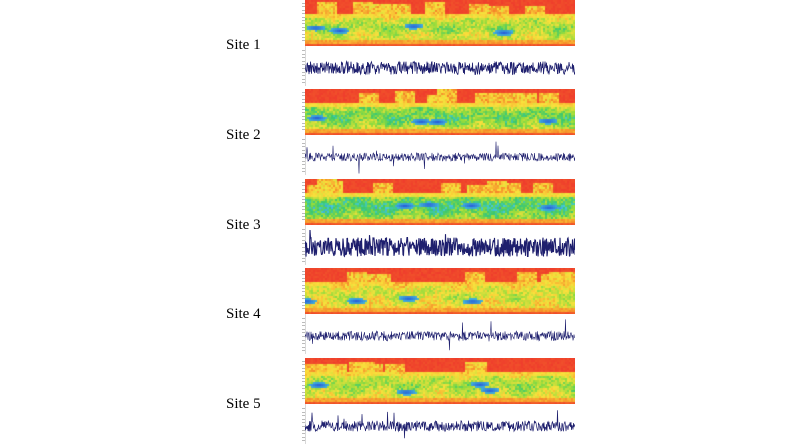 The image size is (800, 448). What do you see at coordinates (243, 225) in the screenshot?
I see `site-label: Site 3` at bounding box center [243, 225].